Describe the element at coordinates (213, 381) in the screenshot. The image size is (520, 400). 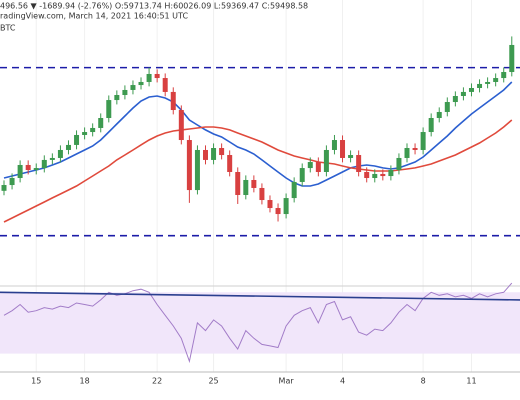
I see `x-tick-label: 25` at that location.